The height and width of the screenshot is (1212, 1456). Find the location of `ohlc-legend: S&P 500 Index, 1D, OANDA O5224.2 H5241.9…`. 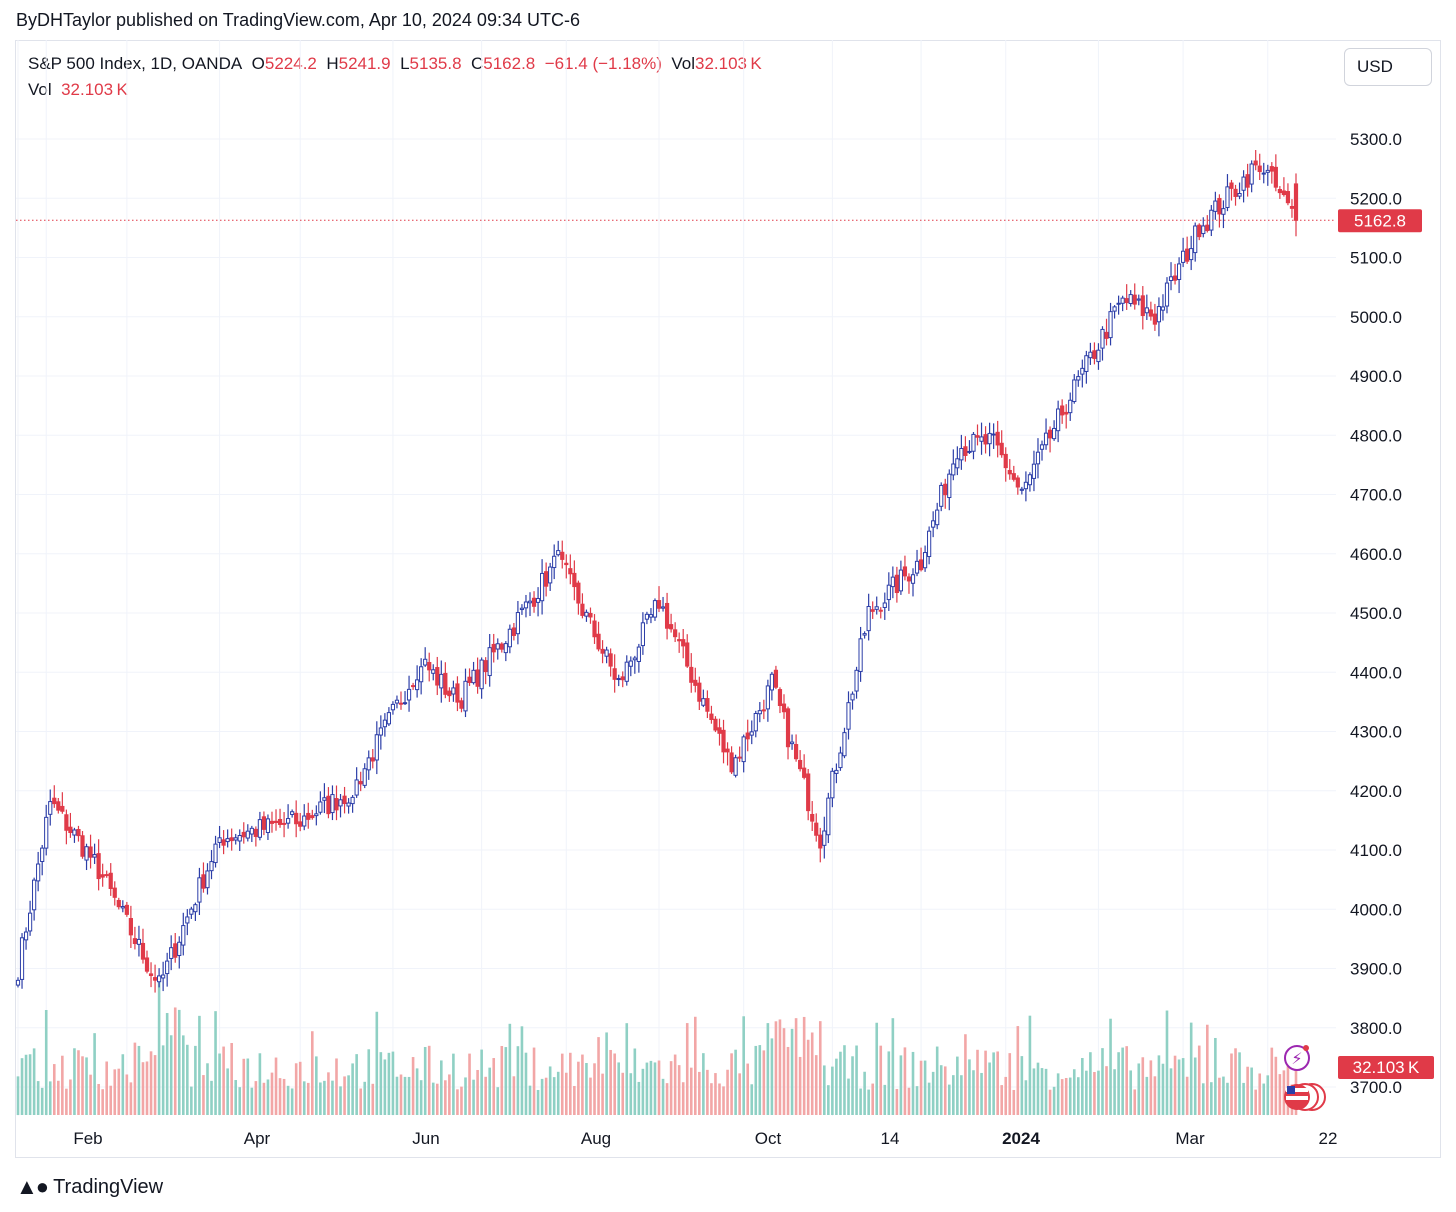

ohlc-legend: S&P 500 Index, 1D, OANDA O5224.2 H5241.9… is located at coordinates (395, 64).